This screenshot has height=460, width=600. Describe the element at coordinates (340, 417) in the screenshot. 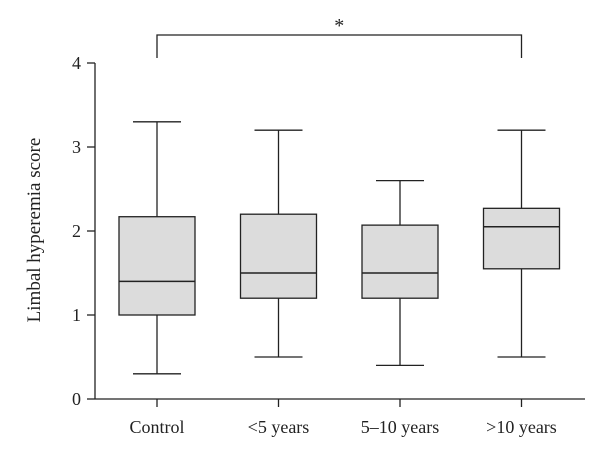

I see `x-axis: Control <5 years 5–10 years >10 years` at that location.